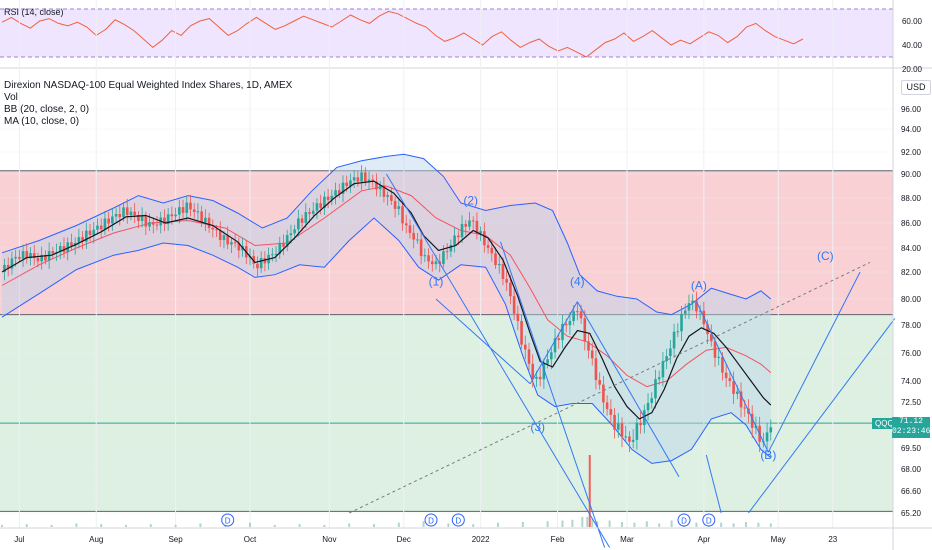 This screenshot has width=932, height=550. What do you see at coordinates (825, 256) in the screenshot?
I see `wave-label: (C)` at bounding box center [825, 256].